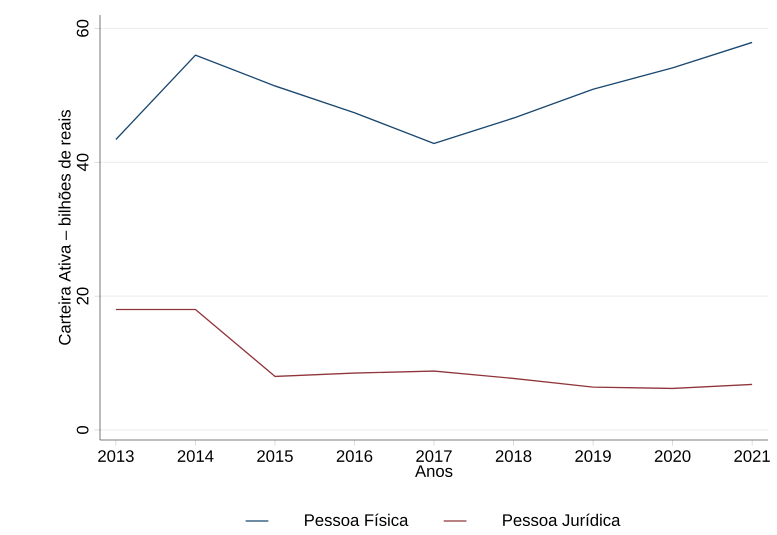  Describe the element at coordinates (434, 349) in the screenshot. I see `line-series` at that location.